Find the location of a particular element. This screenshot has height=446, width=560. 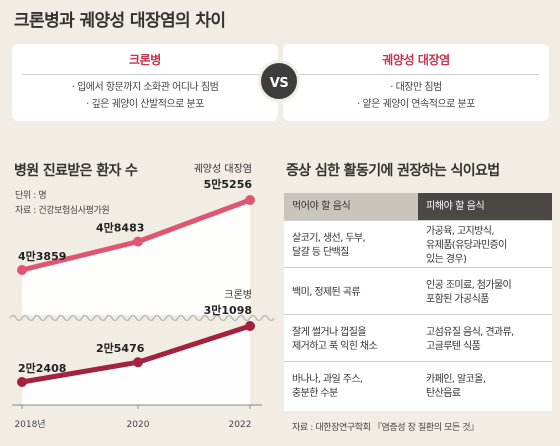

uc-card: 궤양성 대장염 · 대장만 침범 · 얕은 궤양이 연속적으로 분포 is located at coordinates (416, 82).